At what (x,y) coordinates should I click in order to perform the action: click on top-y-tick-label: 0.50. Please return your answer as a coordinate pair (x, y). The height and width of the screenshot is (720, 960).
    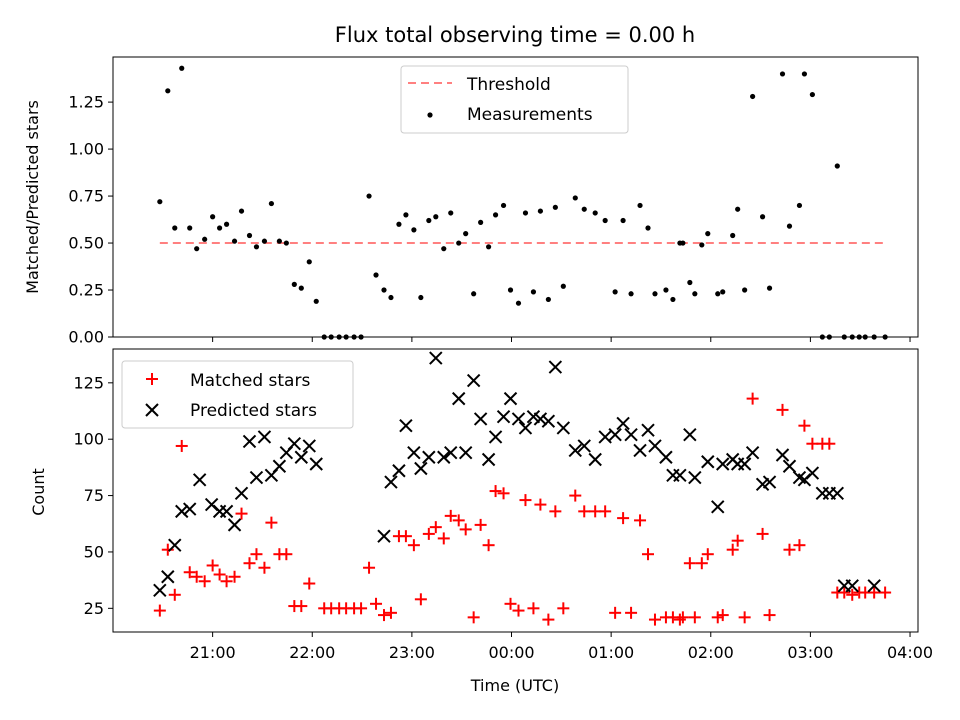
    Looking at the image, I should click on (86, 243).